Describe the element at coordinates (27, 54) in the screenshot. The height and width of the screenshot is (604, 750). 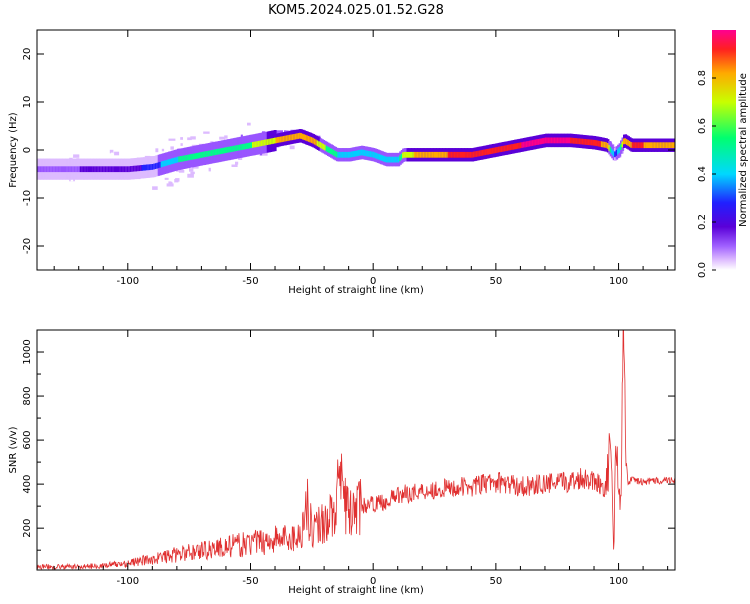
I see `spectrogram-ytick-label: 20` at that location.